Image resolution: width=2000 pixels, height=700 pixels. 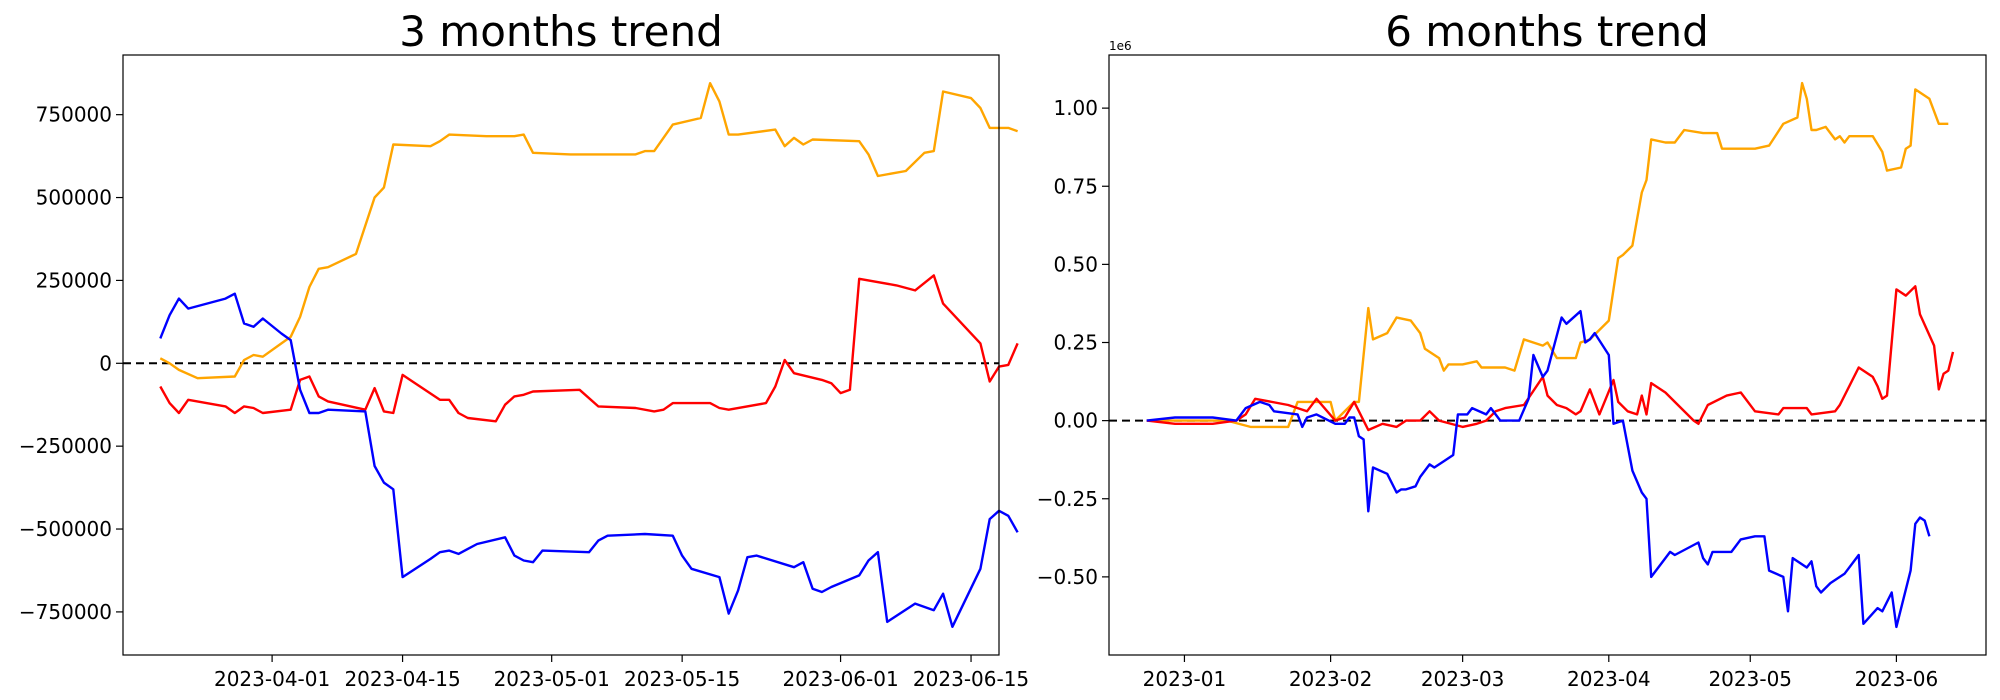 I want to click on x-tick-label: 2023-05-01, so click(x=552, y=679).